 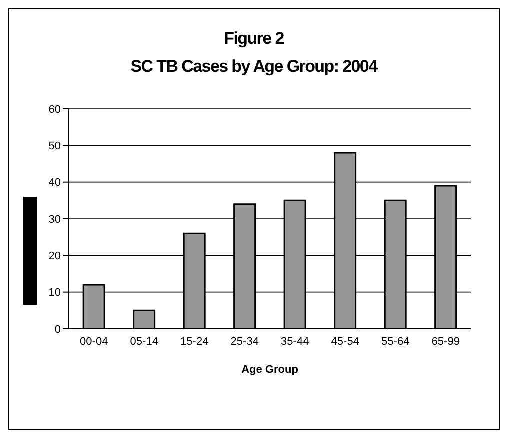 I want to click on chart-title: Figure 2, so click(x=254, y=39).